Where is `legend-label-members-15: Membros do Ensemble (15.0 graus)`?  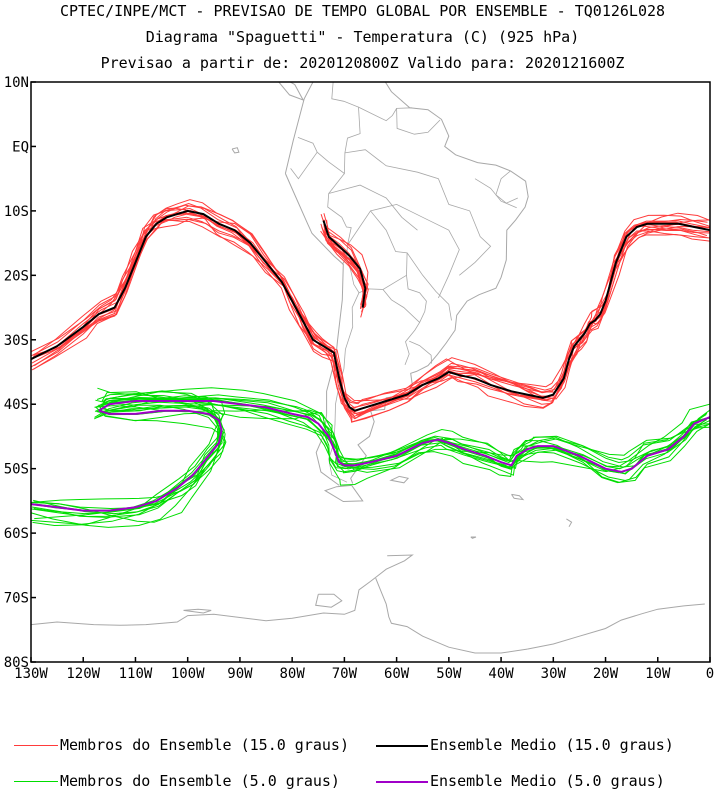
legend-label-members-15: Membros do Ensemble (15.0 graus) is located at coordinates (204, 745).